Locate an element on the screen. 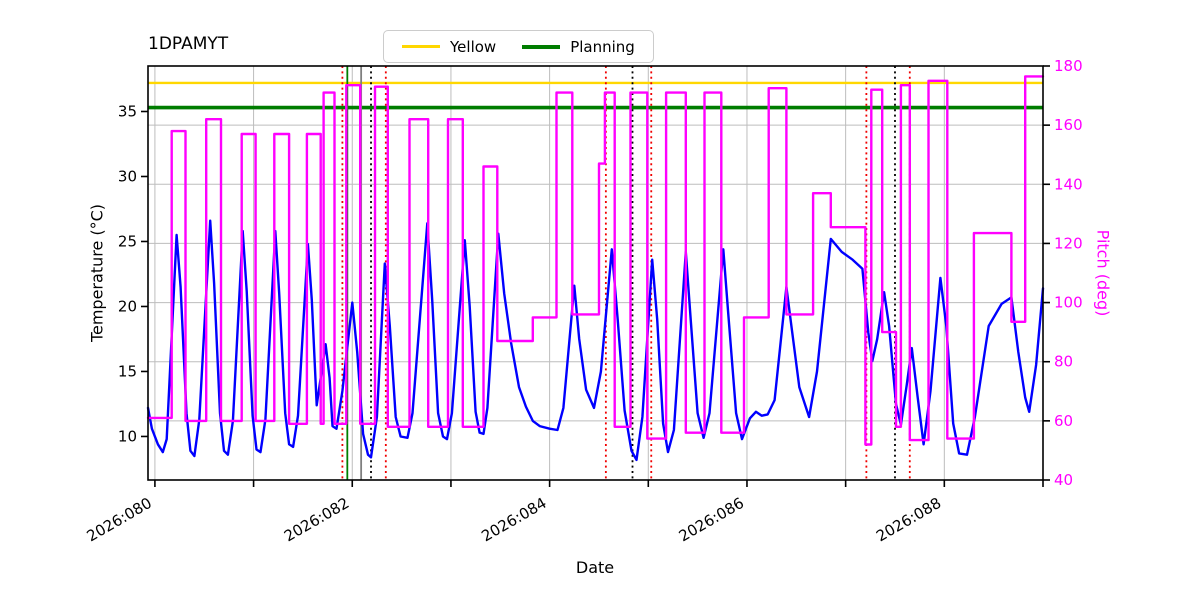  y-tick-label-left: 30 is located at coordinates (127, 176).